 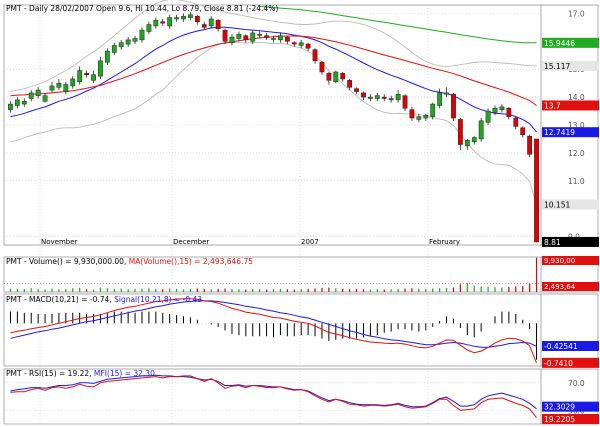 What do you see at coordinates (273, 397) in the screenshot?
I see `rsi-line` at bounding box center [273, 397].